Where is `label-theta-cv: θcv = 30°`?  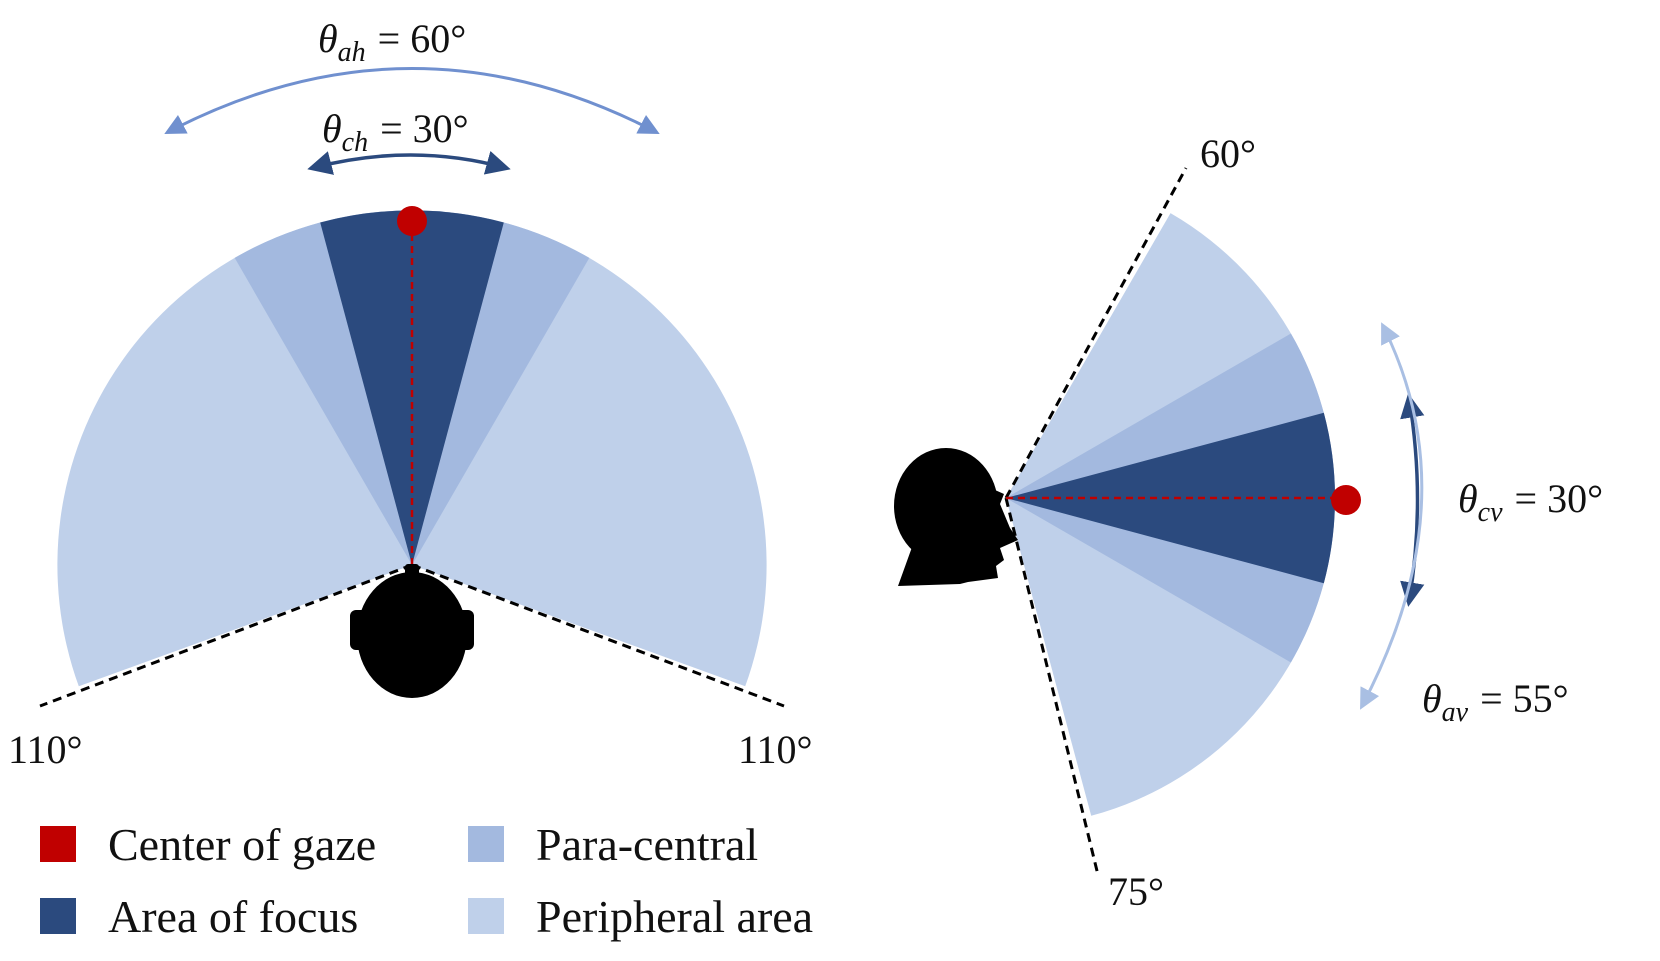
label-theta-cv: θcv = 30° is located at coordinates (1530, 502).